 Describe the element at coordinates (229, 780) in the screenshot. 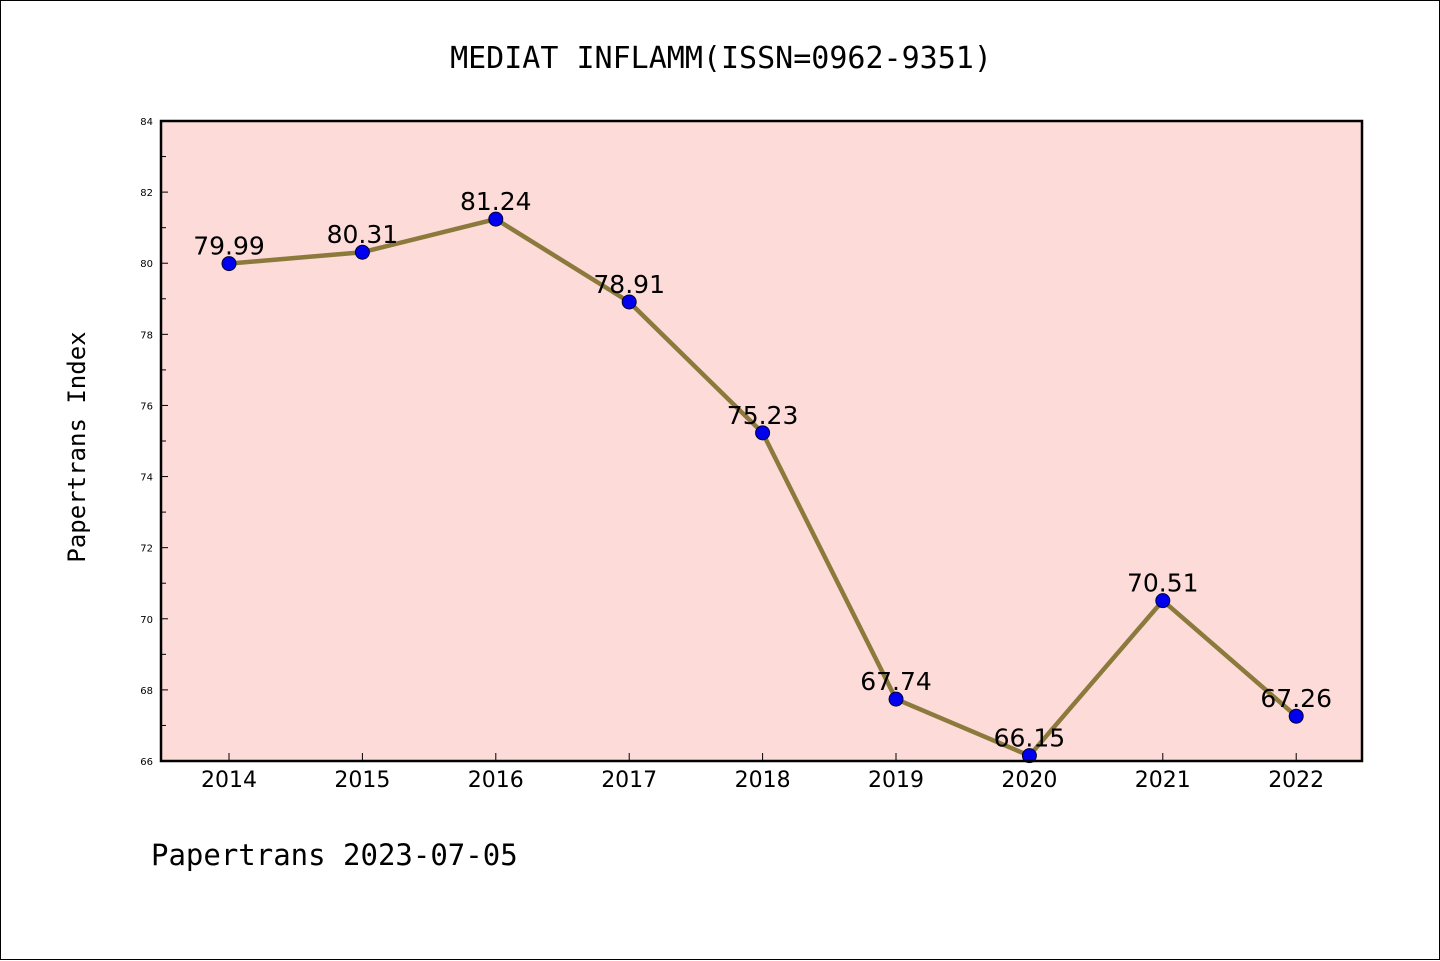

I see `x-tick-label: 2014` at that location.